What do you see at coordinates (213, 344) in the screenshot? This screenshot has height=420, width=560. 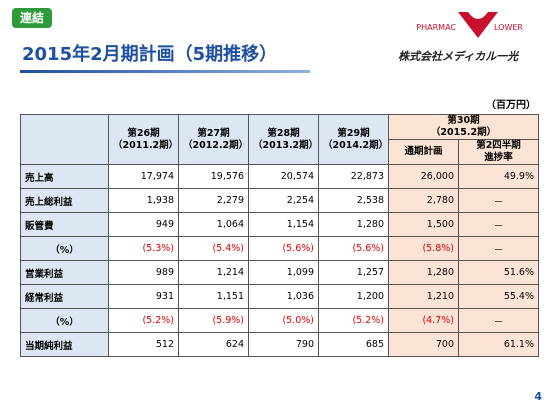 I see `value-cell: 624` at bounding box center [213, 344].